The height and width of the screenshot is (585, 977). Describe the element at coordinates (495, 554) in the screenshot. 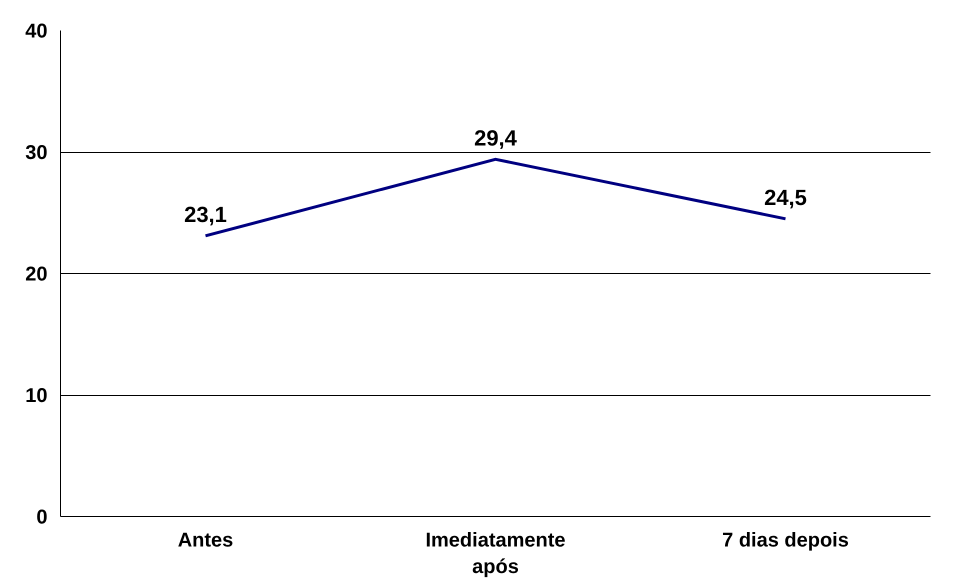

I see `x-tick-label: Imediatamente após` at that location.